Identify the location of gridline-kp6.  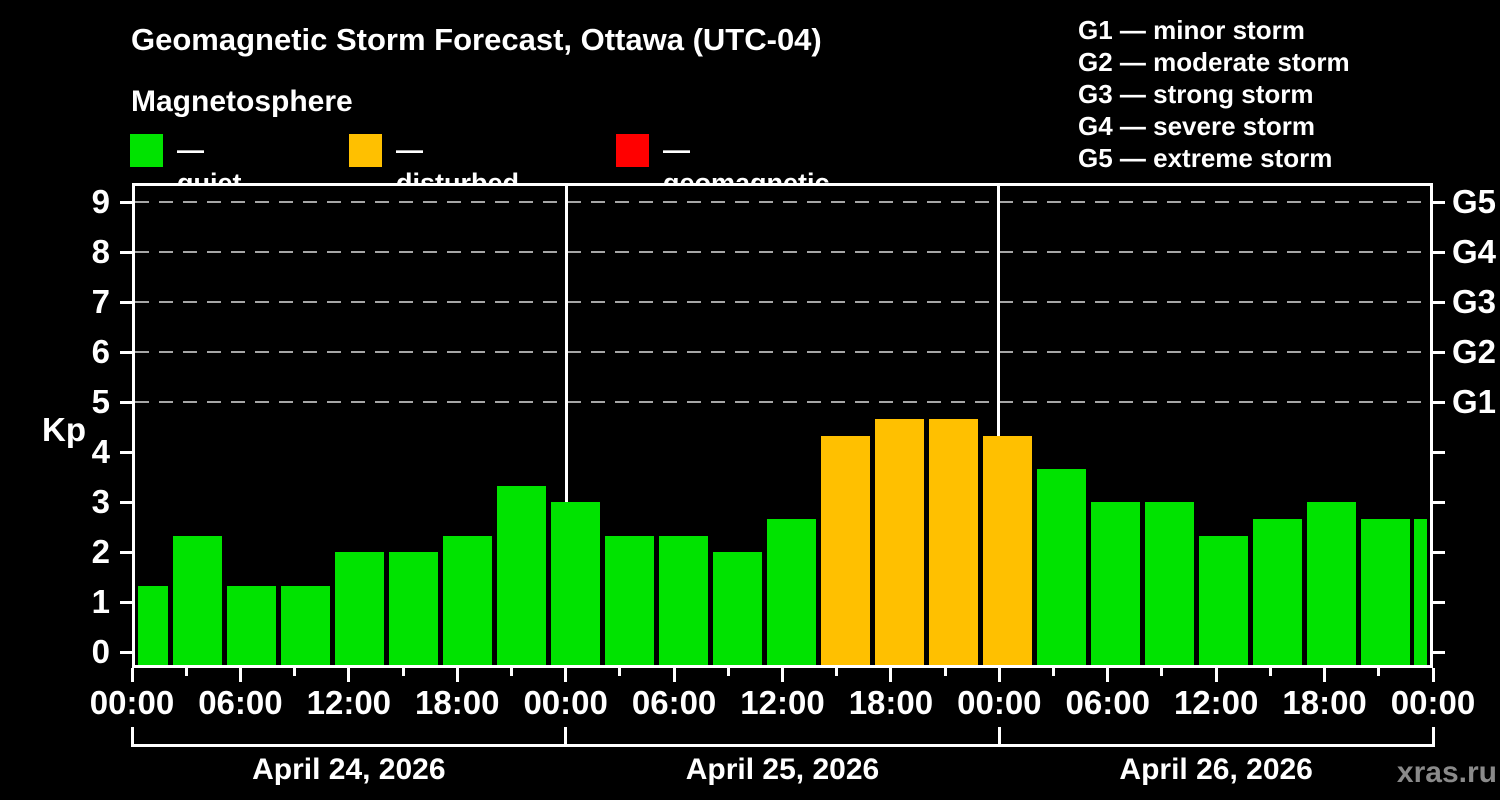
(782, 352).